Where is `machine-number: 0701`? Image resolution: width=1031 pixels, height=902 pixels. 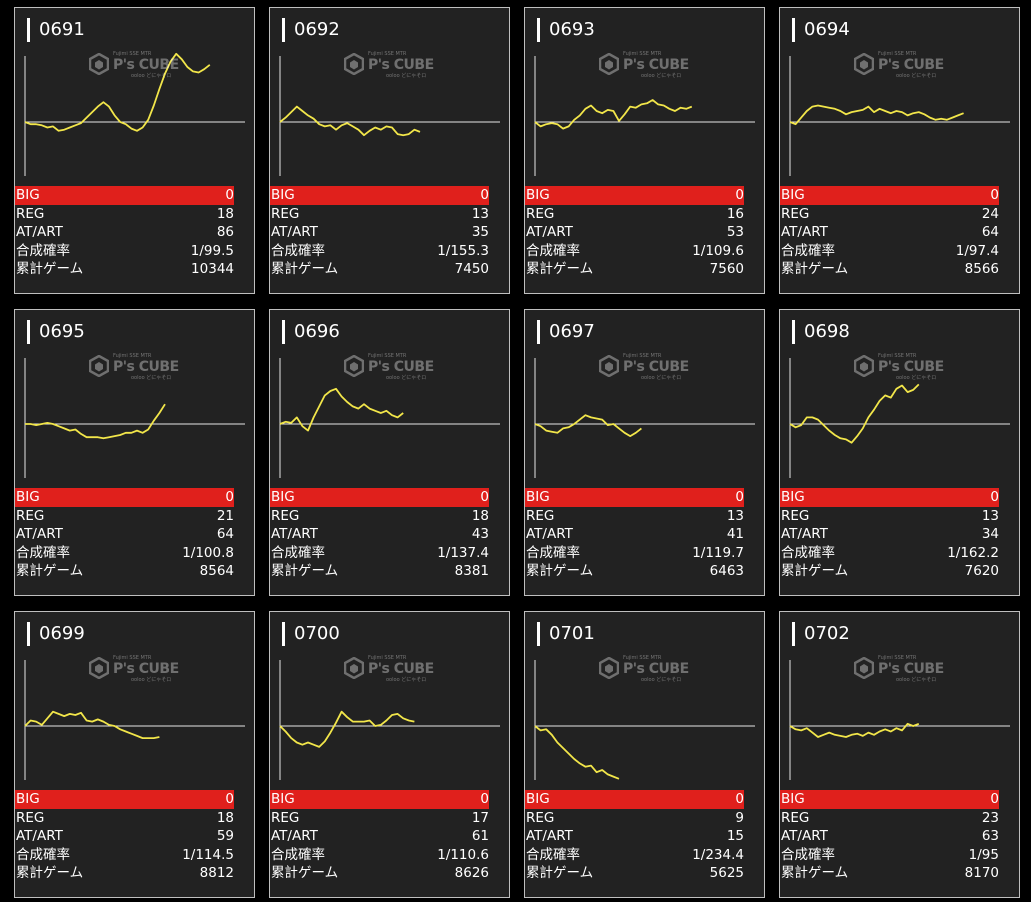 machine-number: 0701 is located at coordinates (566, 634).